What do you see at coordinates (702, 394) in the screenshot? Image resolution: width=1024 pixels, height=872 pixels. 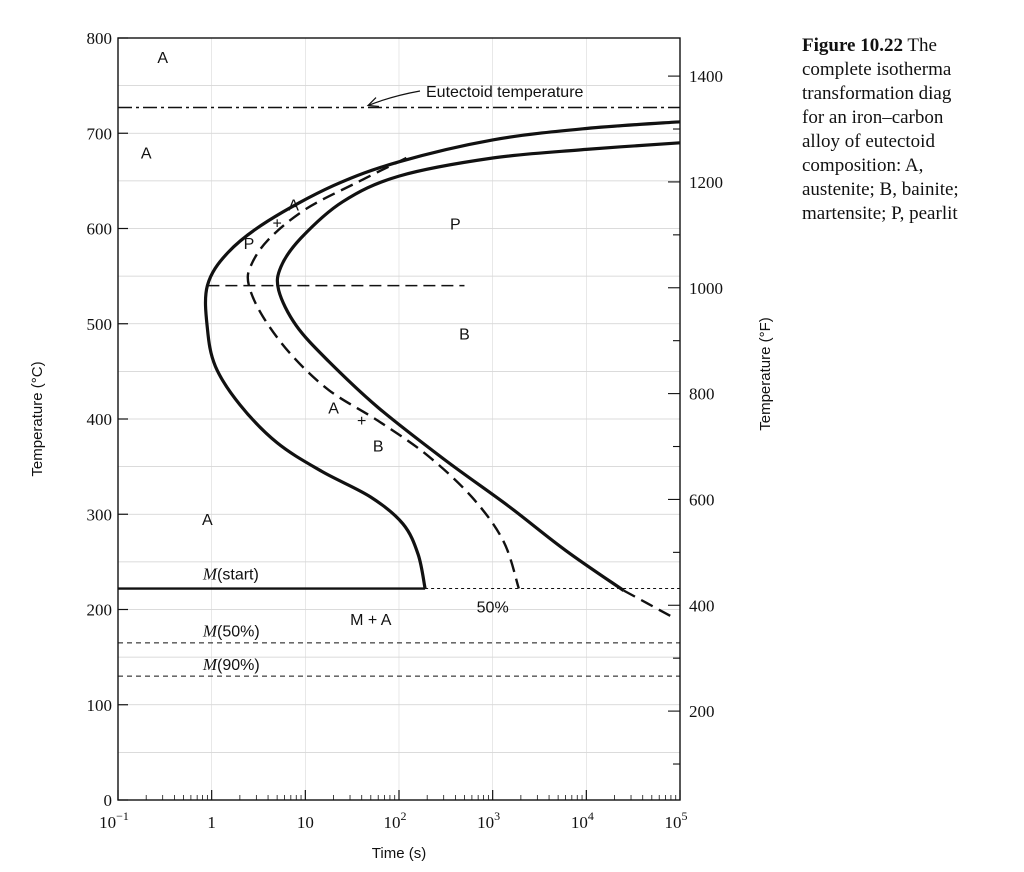 I see `y2-tick-label: 800` at bounding box center [702, 394].